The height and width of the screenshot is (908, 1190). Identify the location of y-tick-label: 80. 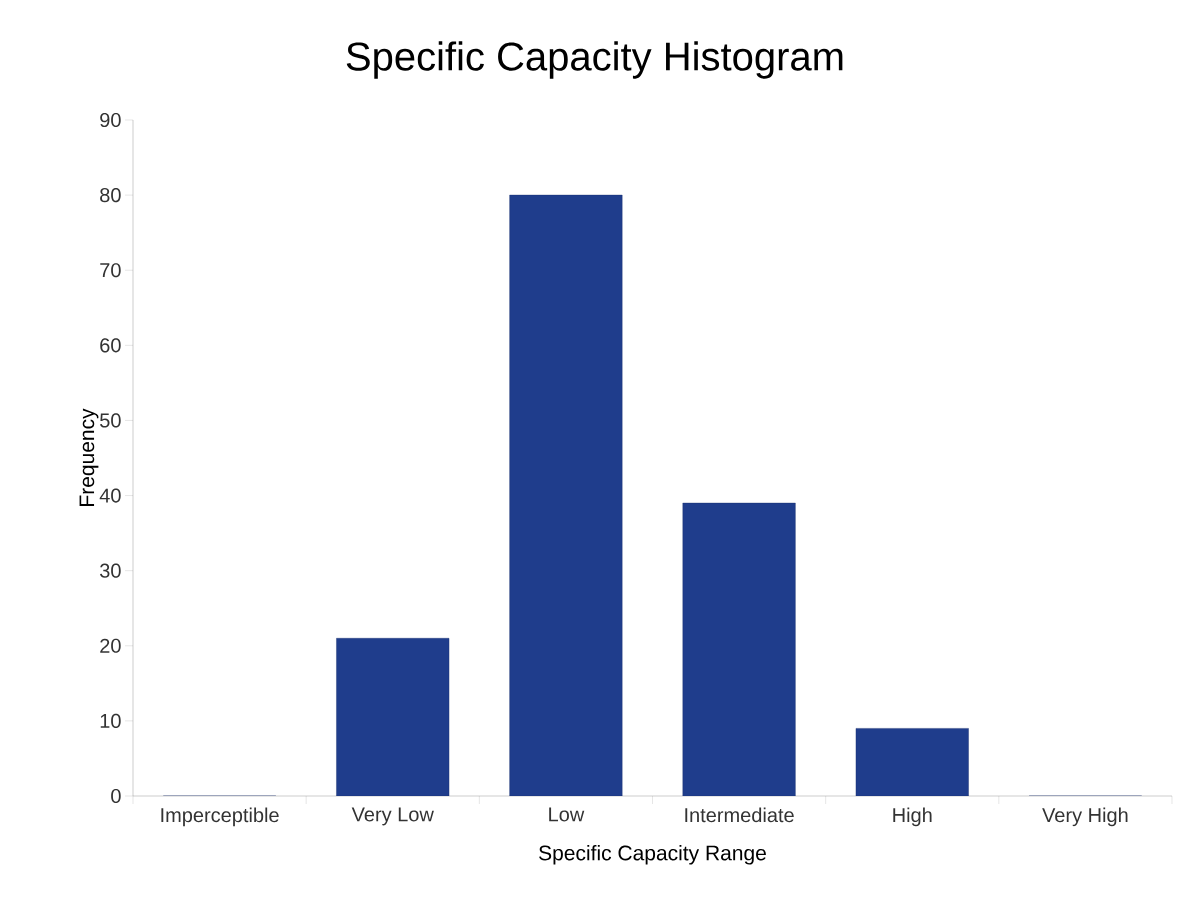
(110, 195).